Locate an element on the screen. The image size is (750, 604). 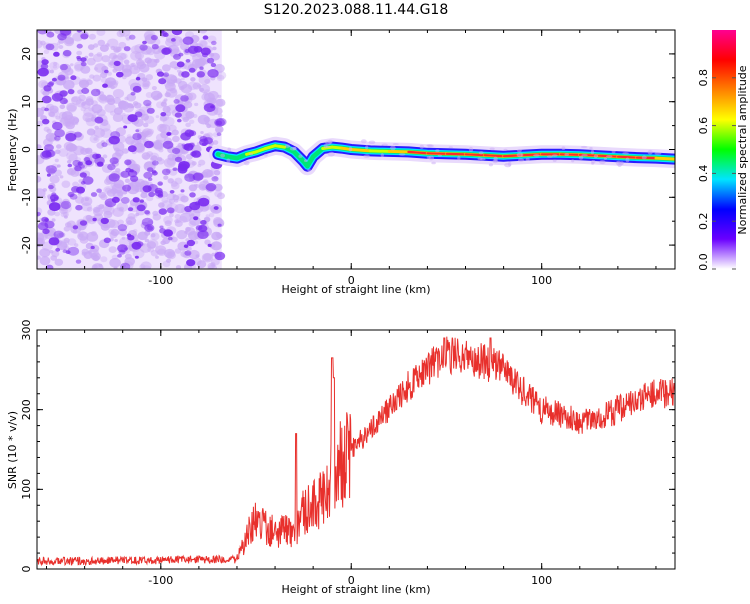
spectrogram-xtick-label: 0 is located at coordinates (351, 280).